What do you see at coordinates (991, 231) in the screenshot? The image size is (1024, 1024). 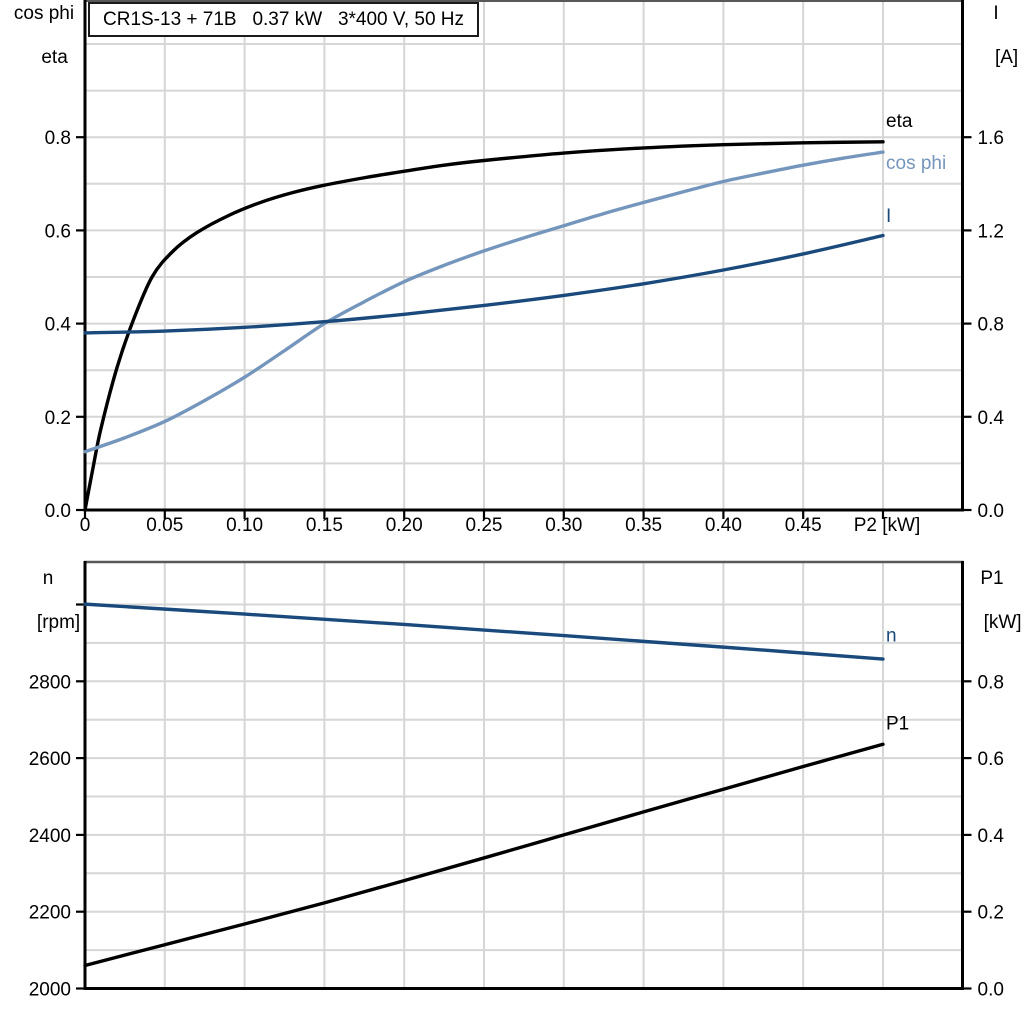 I see `electrical-curves-right-tick-label: 1.2` at bounding box center [991, 231].